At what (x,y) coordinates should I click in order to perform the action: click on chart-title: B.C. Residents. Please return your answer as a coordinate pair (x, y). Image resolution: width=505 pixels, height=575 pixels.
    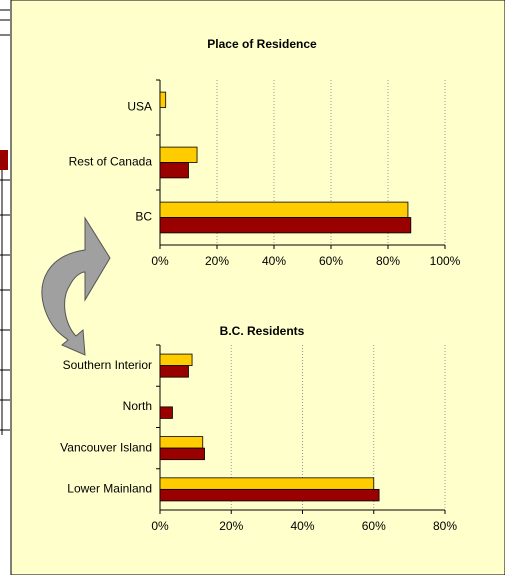
    Looking at the image, I should click on (262, 331).